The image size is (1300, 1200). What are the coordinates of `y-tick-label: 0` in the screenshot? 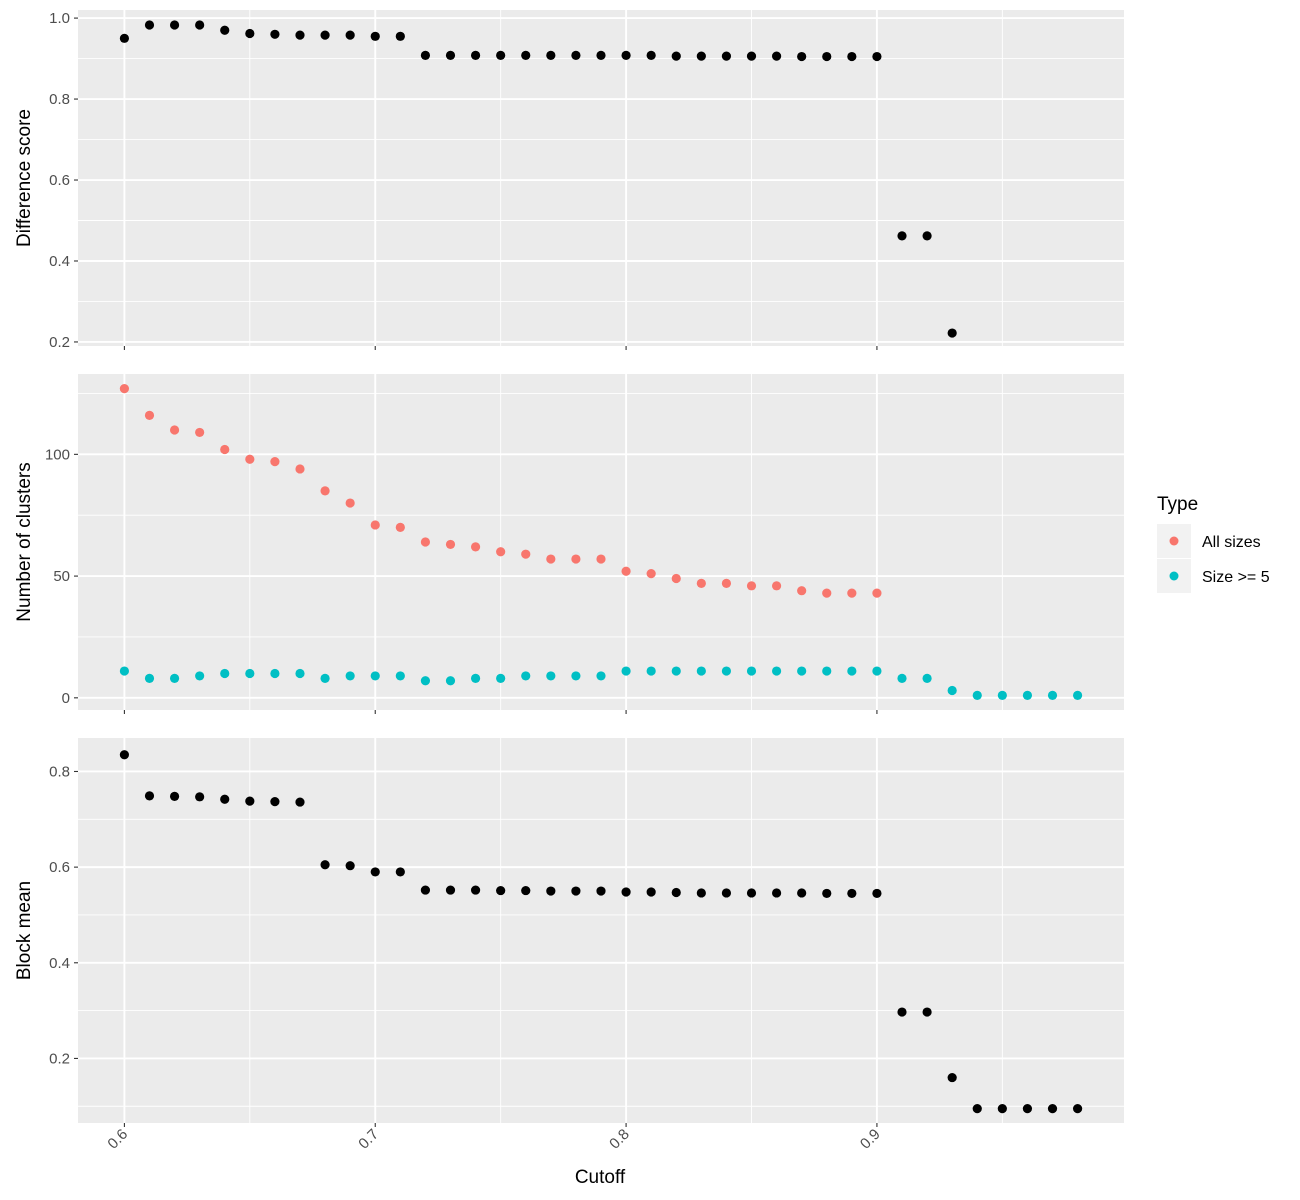 It's located at (66, 698).